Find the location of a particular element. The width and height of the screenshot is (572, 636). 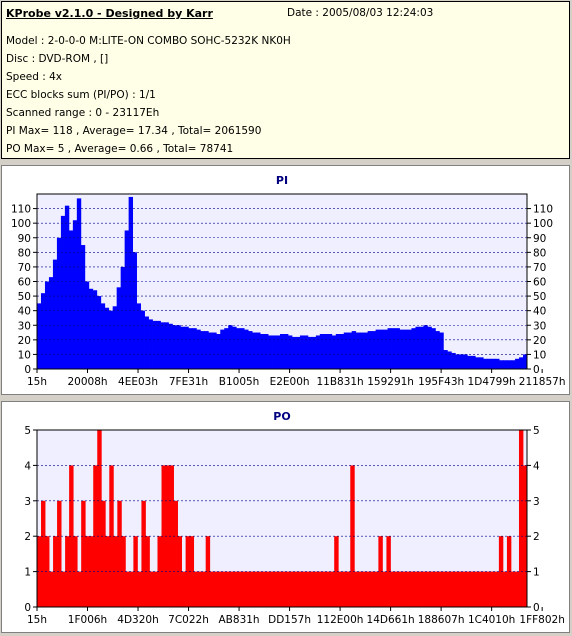

x-tick-label: 4D320h is located at coordinates (137, 620).